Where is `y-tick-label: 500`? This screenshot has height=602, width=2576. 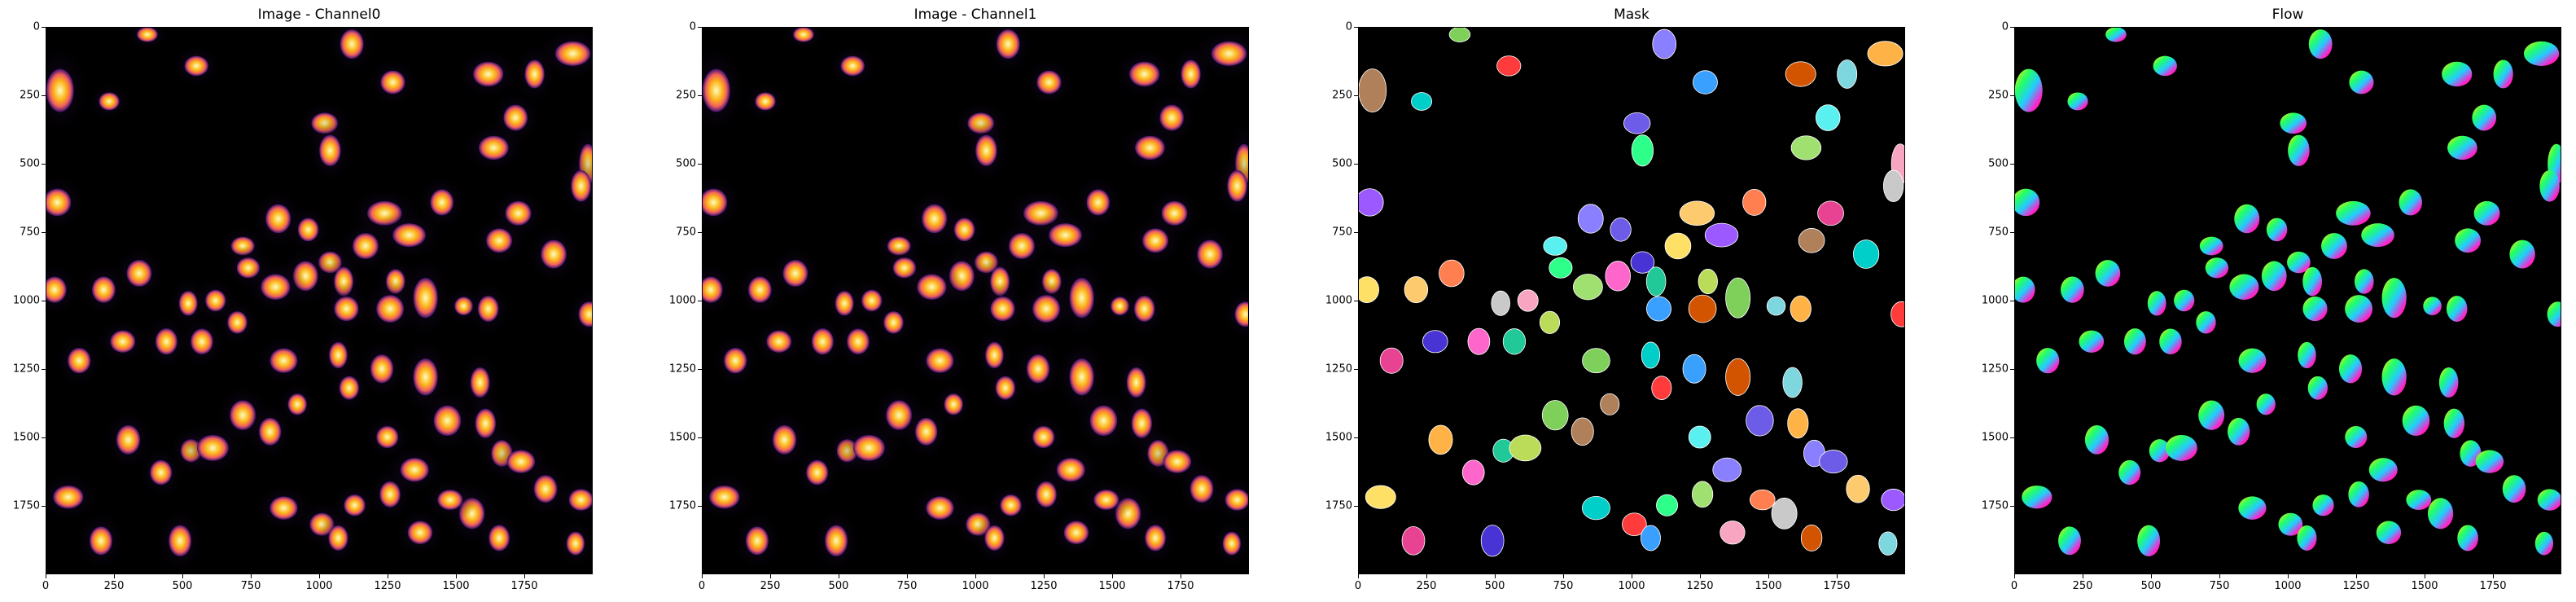
y-tick-label: 500 is located at coordinates (1342, 163).